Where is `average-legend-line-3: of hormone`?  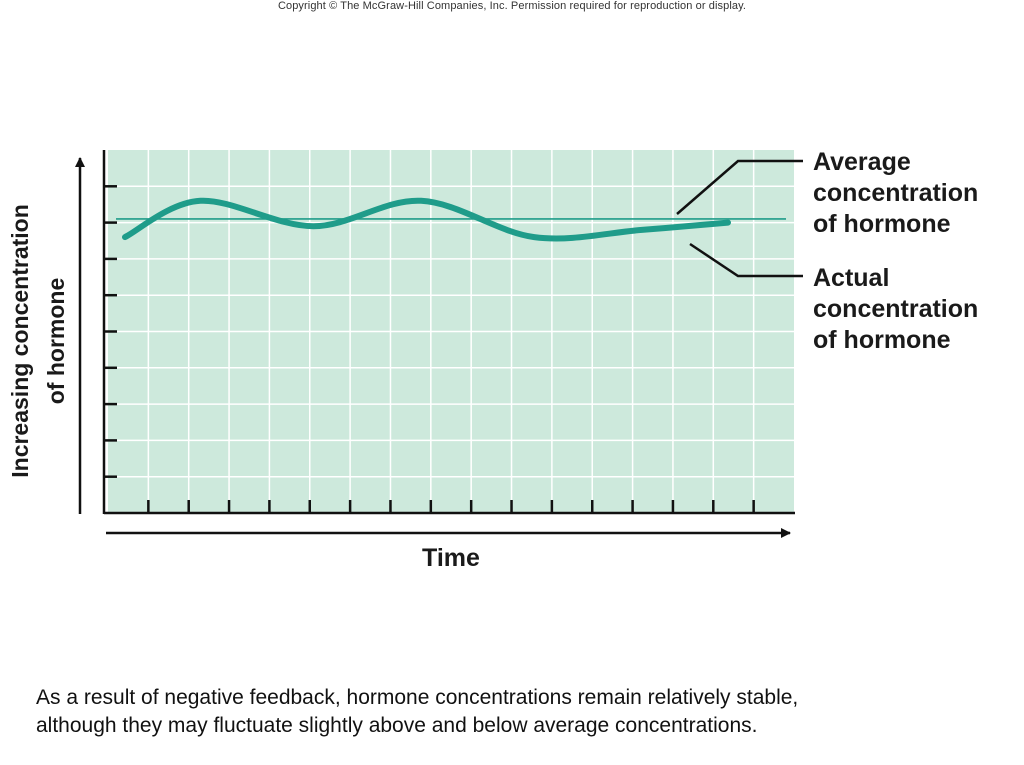 average-legend-line-3: of hormone is located at coordinates (882, 224).